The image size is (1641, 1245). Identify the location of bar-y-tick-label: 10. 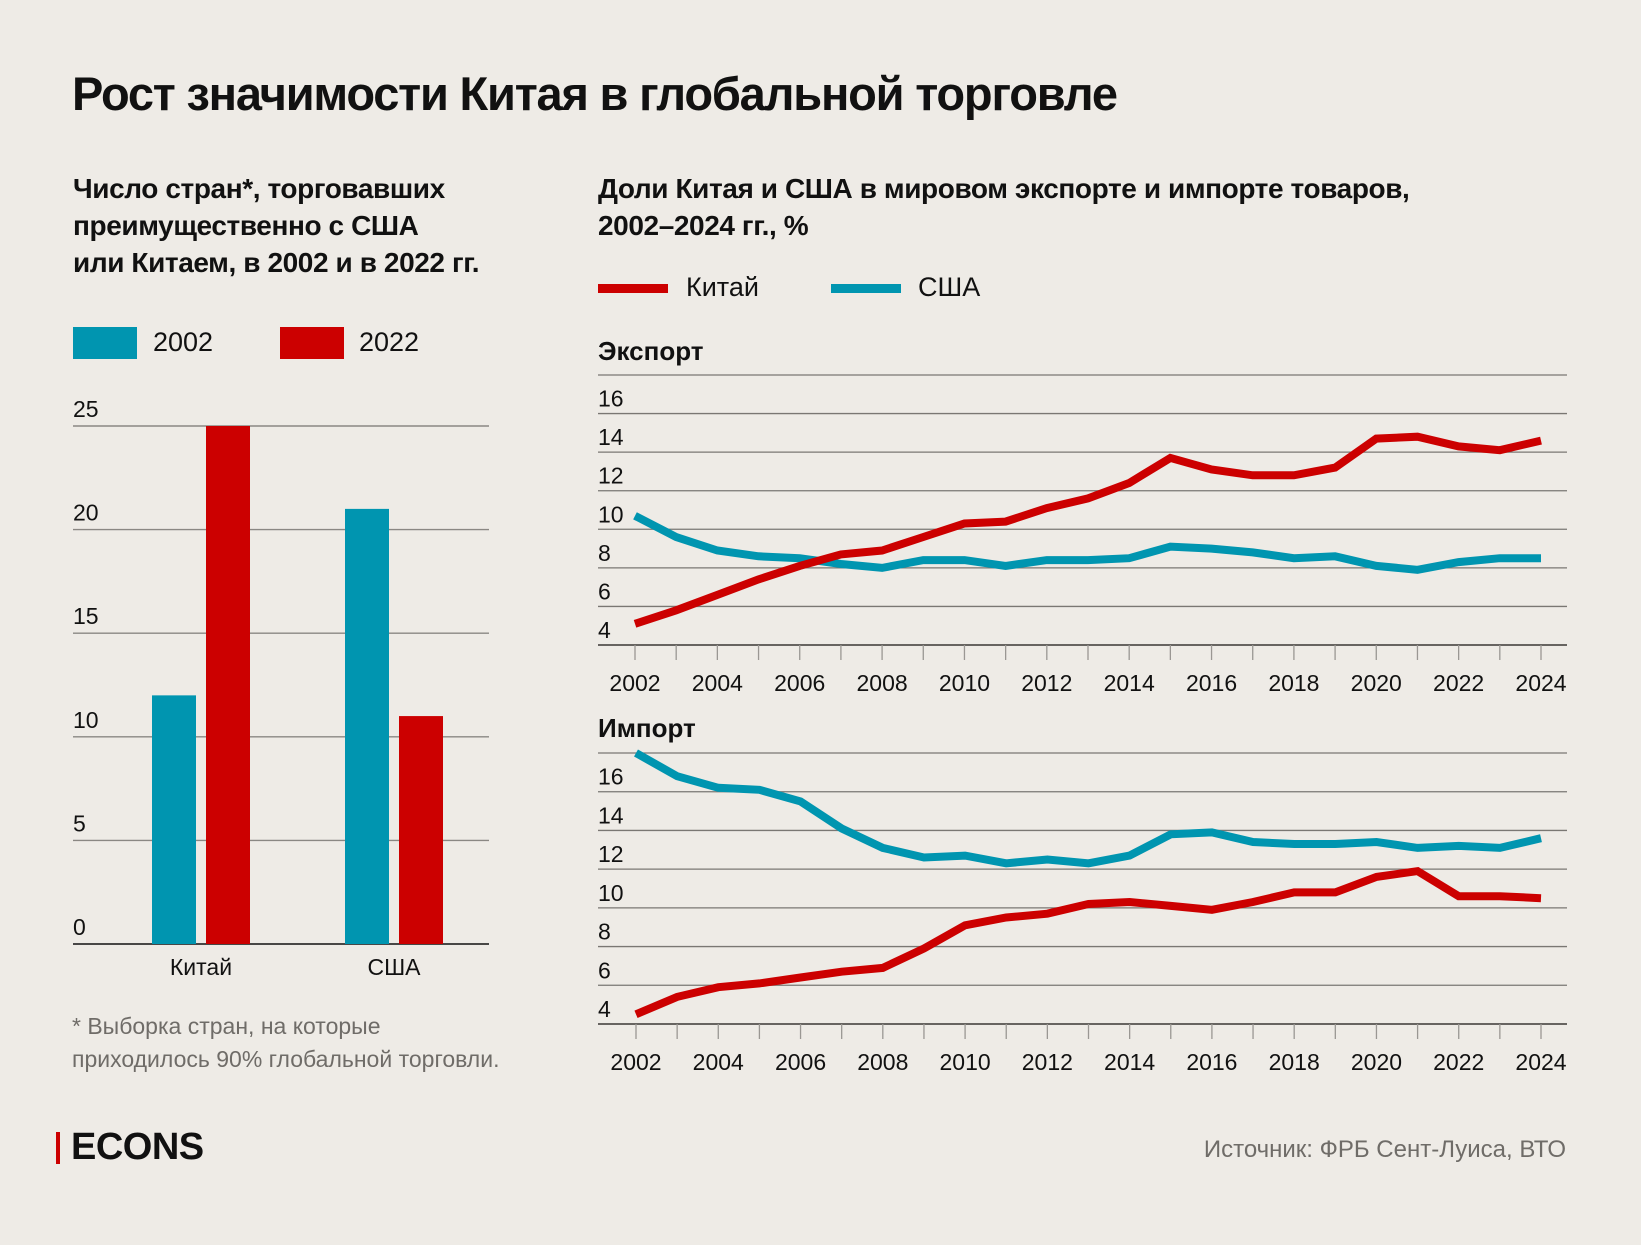
(86, 720).